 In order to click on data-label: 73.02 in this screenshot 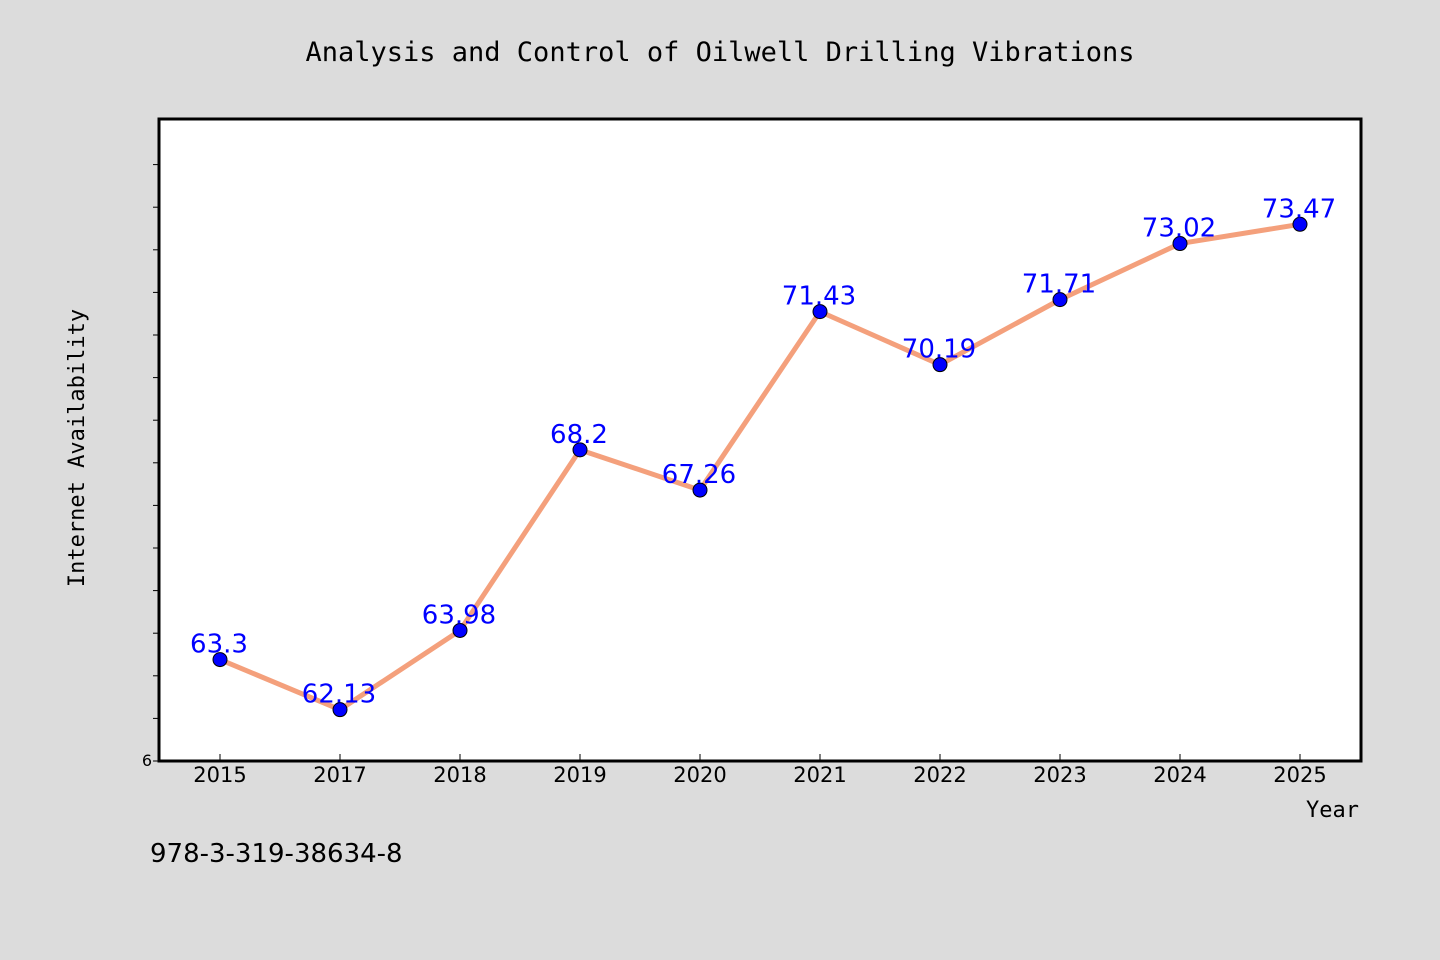, I will do `click(1179, 229)`.